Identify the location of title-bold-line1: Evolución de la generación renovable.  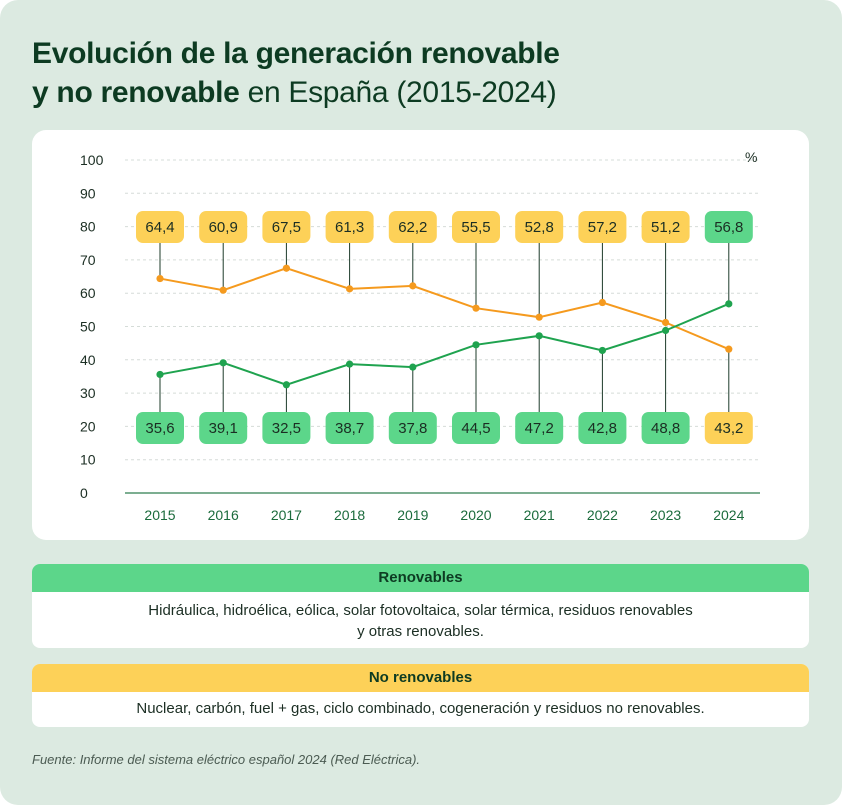
(296, 53).